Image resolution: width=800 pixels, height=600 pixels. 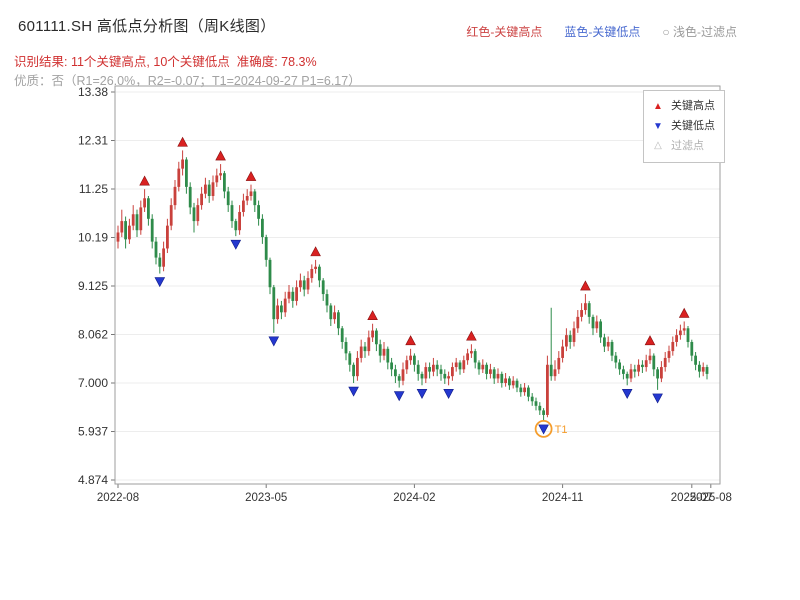 What do you see at coordinates (684, 127) in the screenshot?
I see `chart-legend-box: ▲ 关键高点 ▼ 关键低点 △ 过滤点` at bounding box center [684, 127].